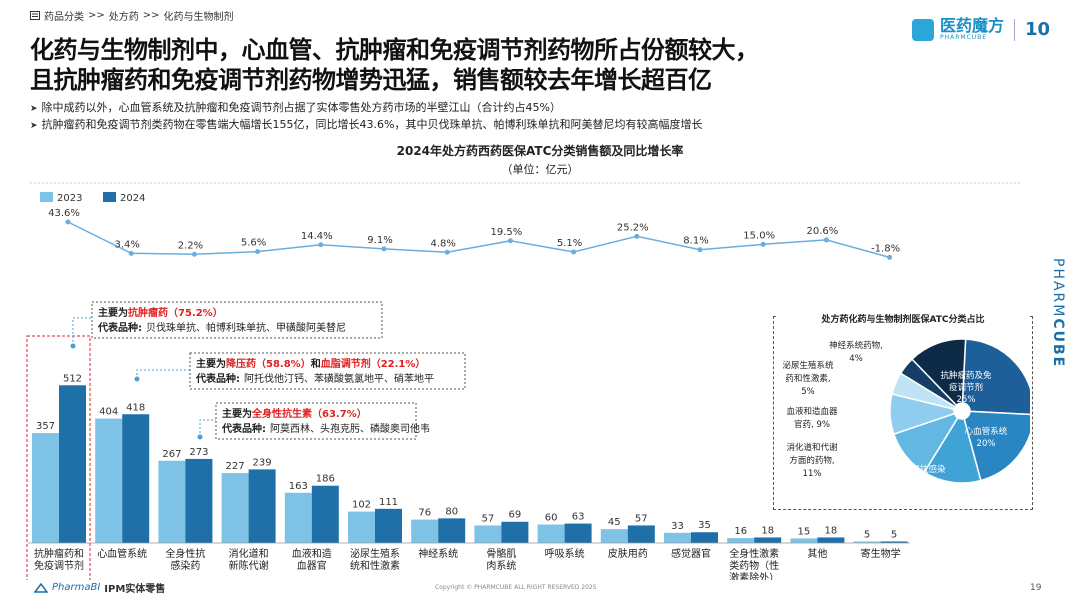  I want to click on pie-label: 官药, 9%, so click(812, 424).